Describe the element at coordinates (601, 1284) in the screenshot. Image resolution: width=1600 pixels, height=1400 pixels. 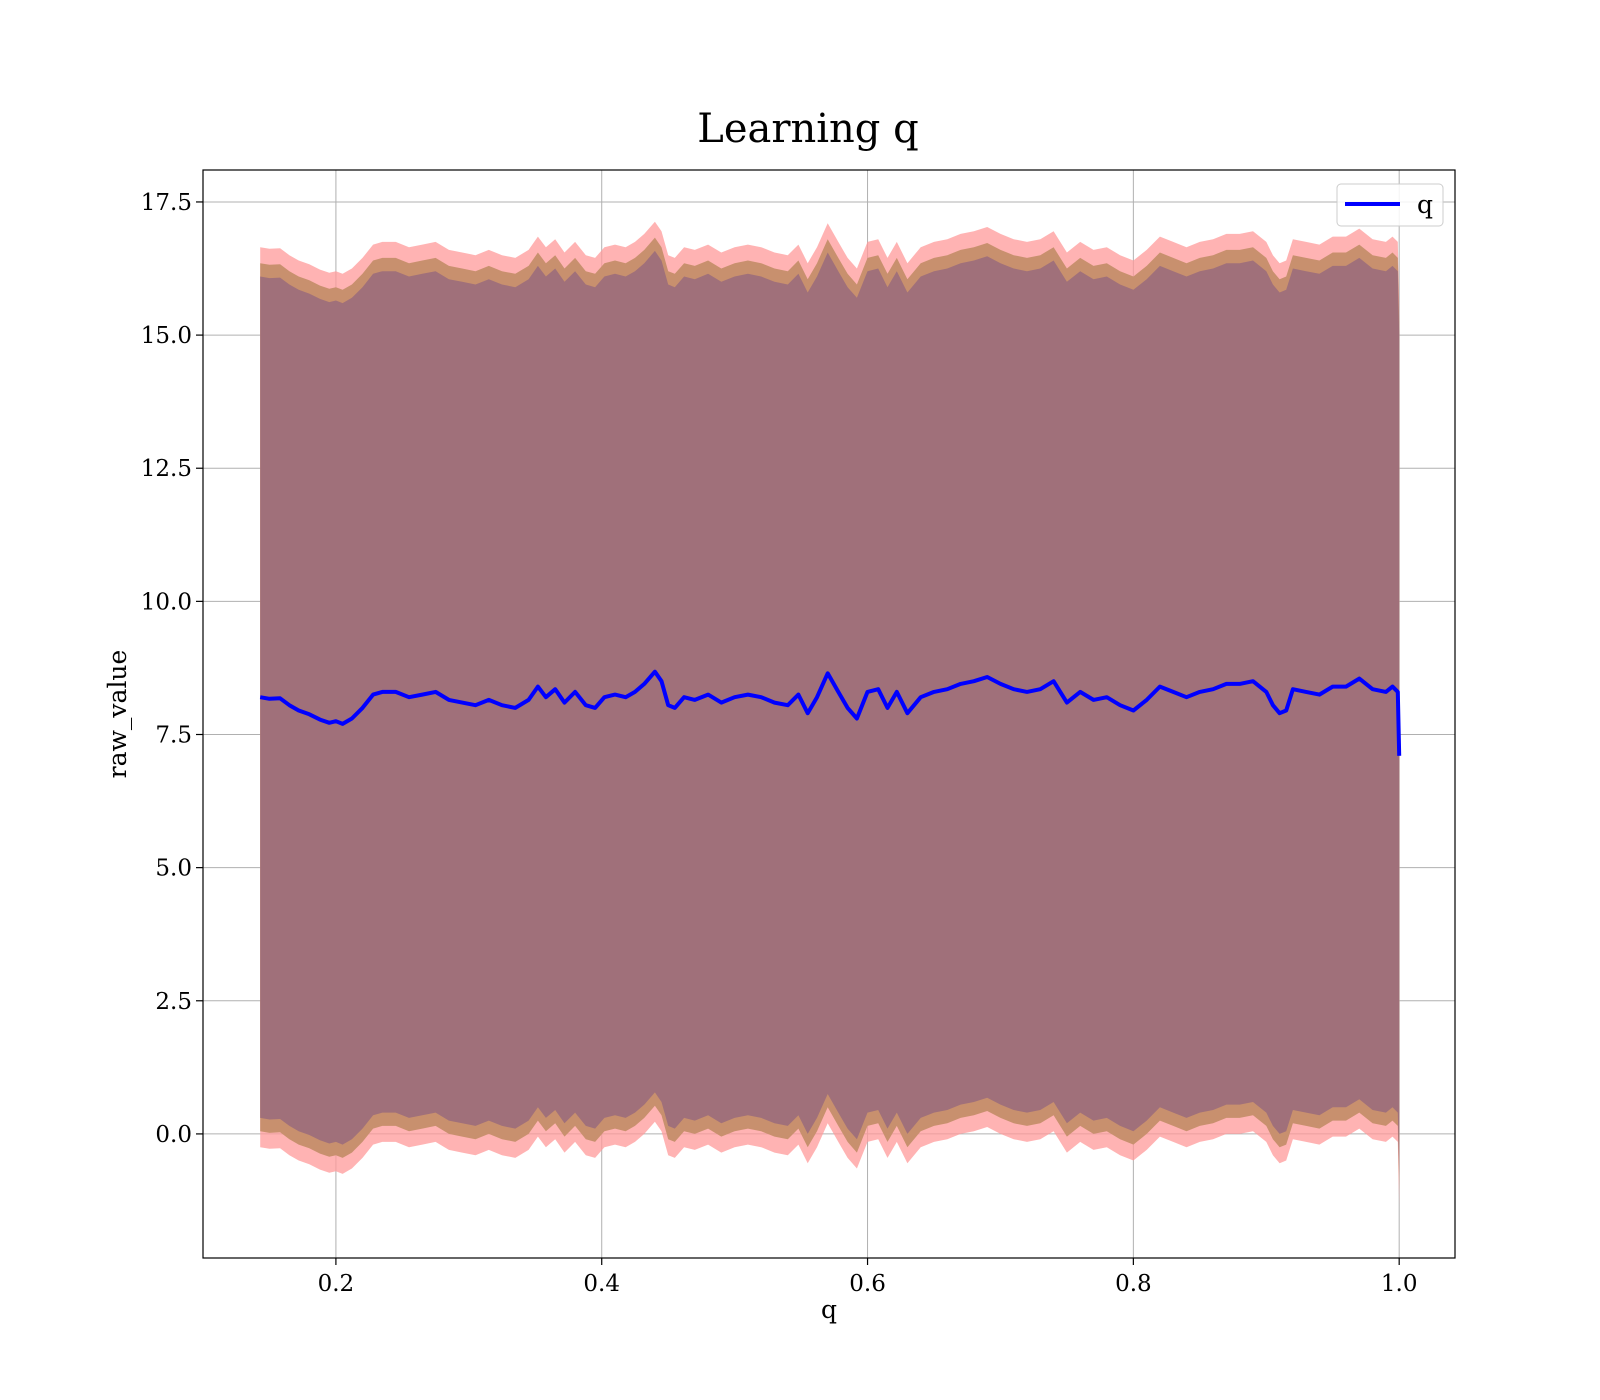
I see `x-tick-label: 0.4` at that location.